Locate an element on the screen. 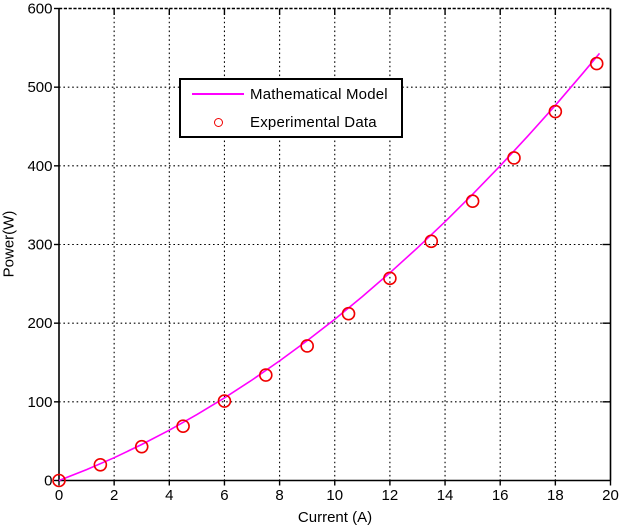 Image resolution: width=629 pixels, height=532 pixels. legend-line-sample-icon is located at coordinates (218, 94).